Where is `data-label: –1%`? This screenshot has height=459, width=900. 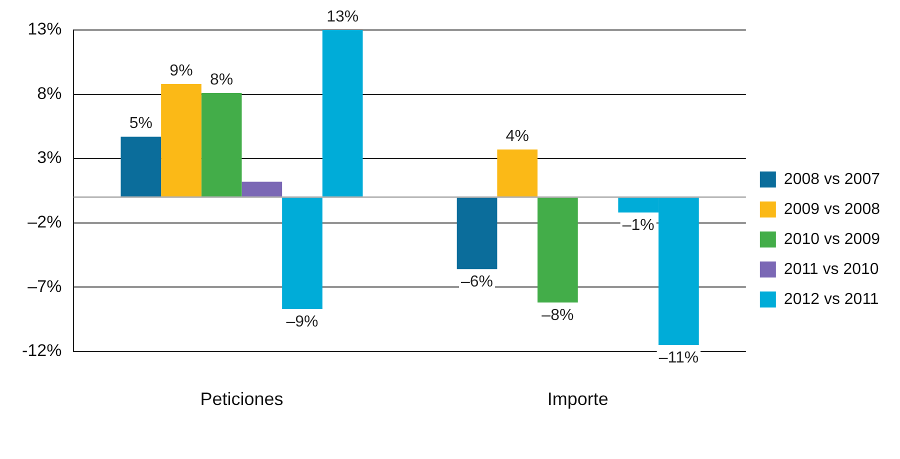
data-label: –1% is located at coordinates (638, 225).